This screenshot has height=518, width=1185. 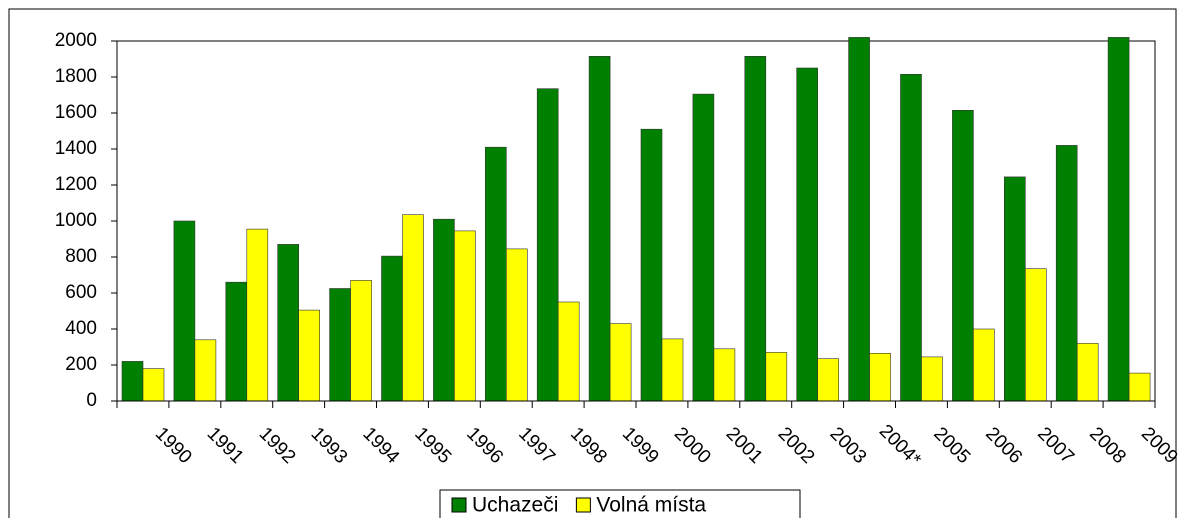 What do you see at coordinates (76, 220) in the screenshot?
I see `y-tick-label: 1000` at bounding box center [76, 220].